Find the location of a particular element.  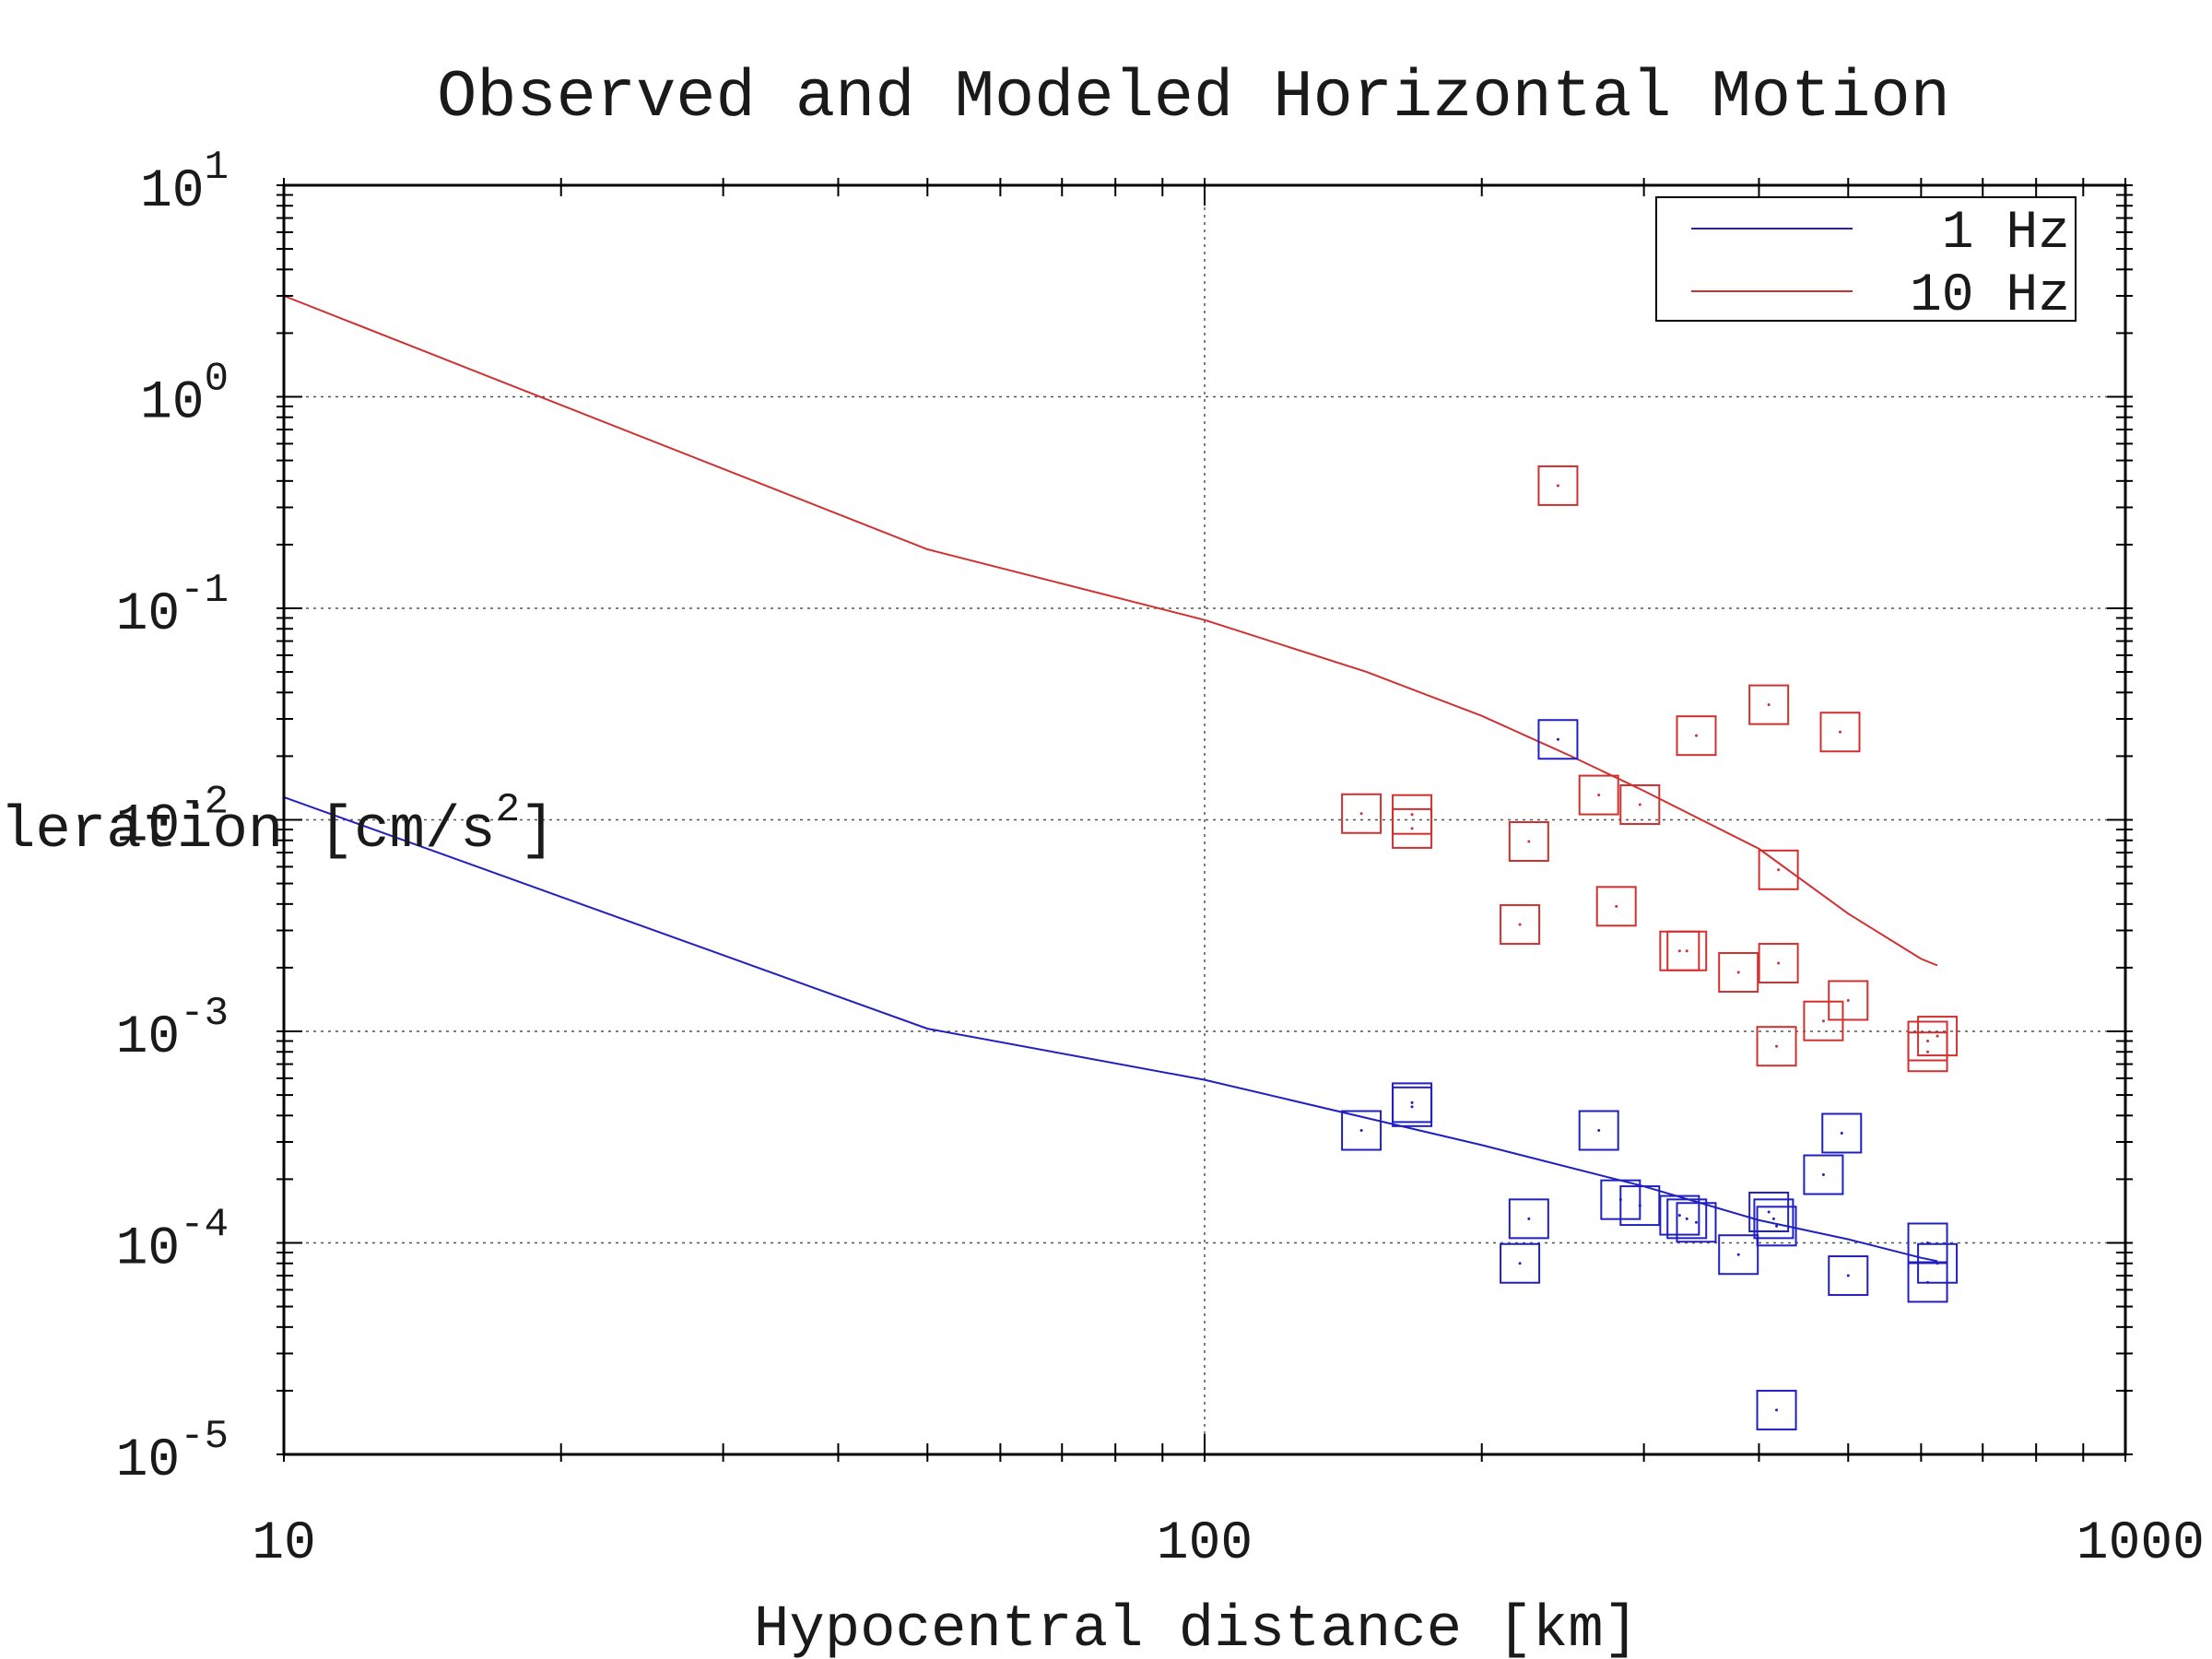

x-axis-label: Hypocentral distance [km] is located at coordinates (1196, 1628).